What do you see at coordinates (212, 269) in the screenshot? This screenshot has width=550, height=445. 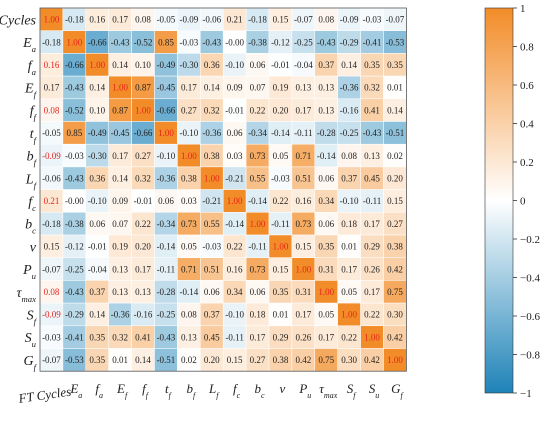 I see `cell-value-label: 0.51` at bounding box center [212, 269].